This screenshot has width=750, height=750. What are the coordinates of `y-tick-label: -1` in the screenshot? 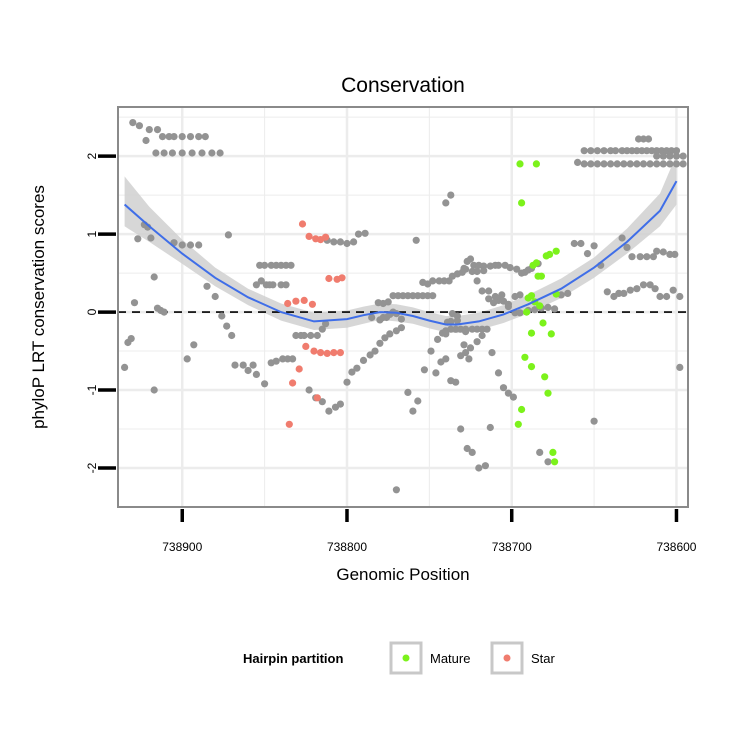 It's located at (92, 389).